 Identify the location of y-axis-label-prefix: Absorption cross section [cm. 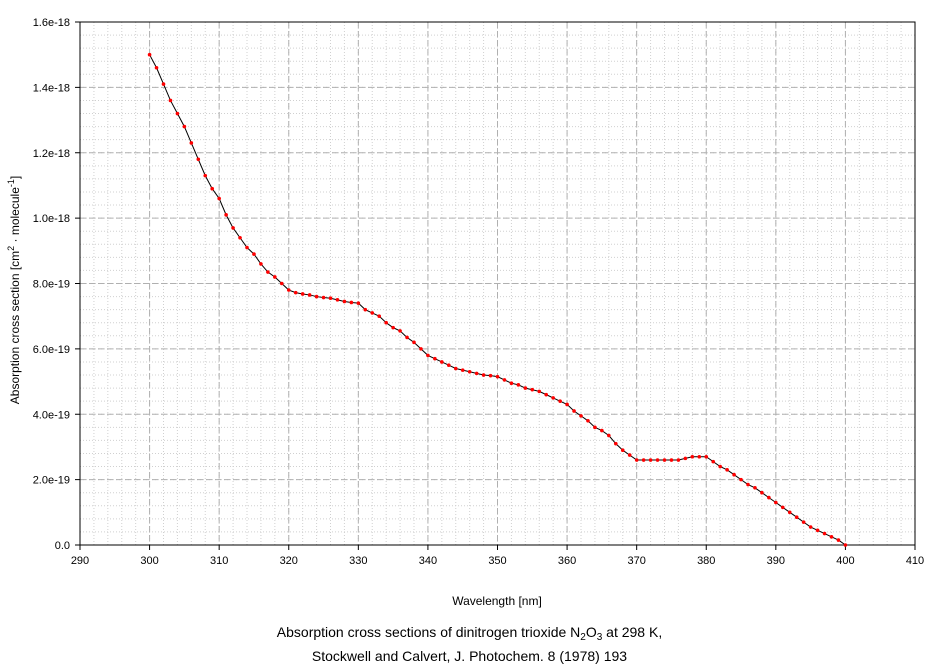
(15, 327).